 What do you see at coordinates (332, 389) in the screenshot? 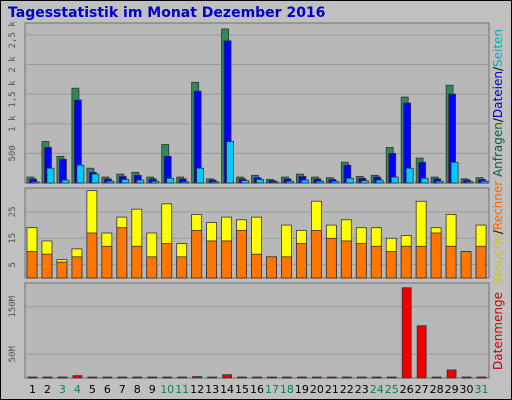
I see `x-tick-label: 21` at bounding box center [332, 389].